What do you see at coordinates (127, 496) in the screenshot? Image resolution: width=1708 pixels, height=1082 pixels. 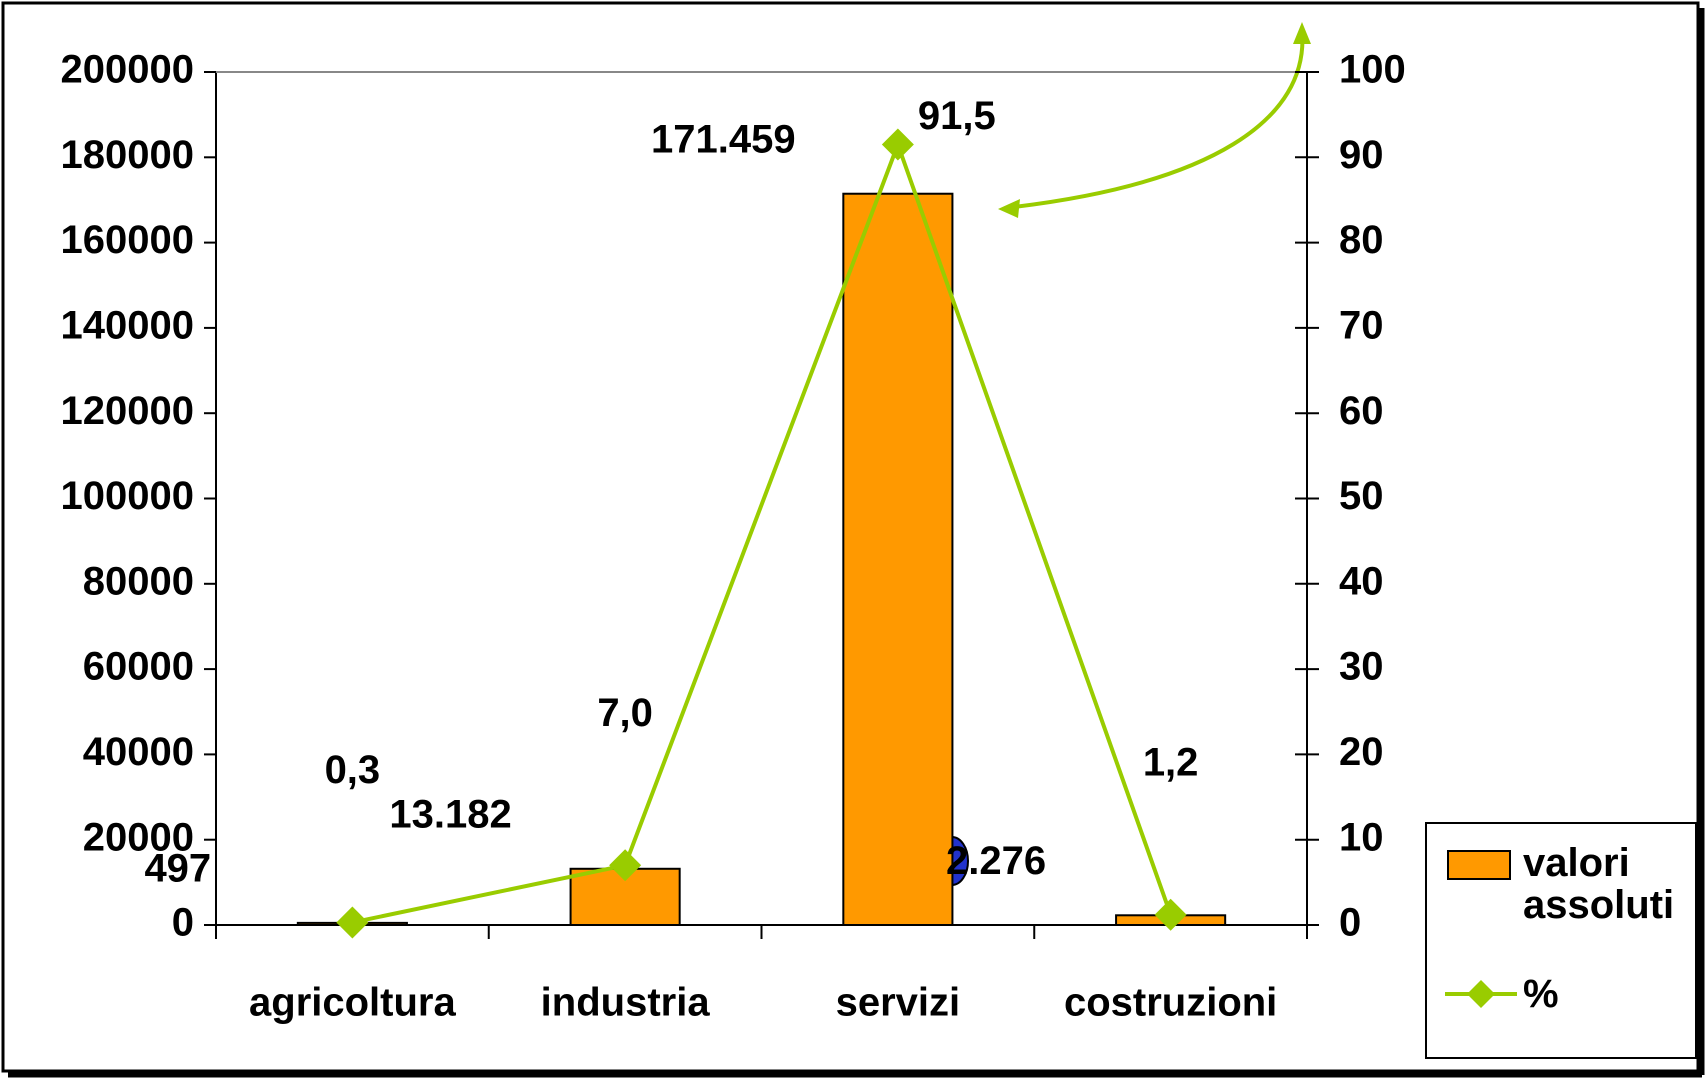 I see `y-tick-label: 100000` at bounding box center [127, 496].